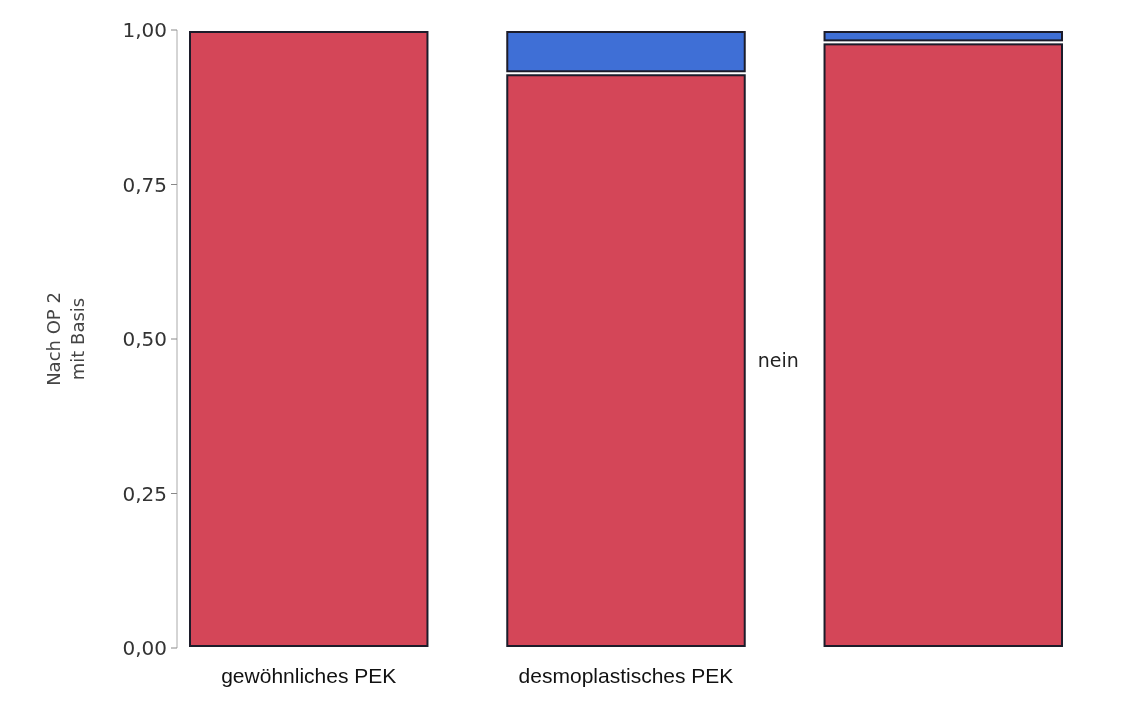 The width and height of the screenshot is (1137, 701). I want to click on x-tick-label: gewöhnliches PEK, so click(309, 675).